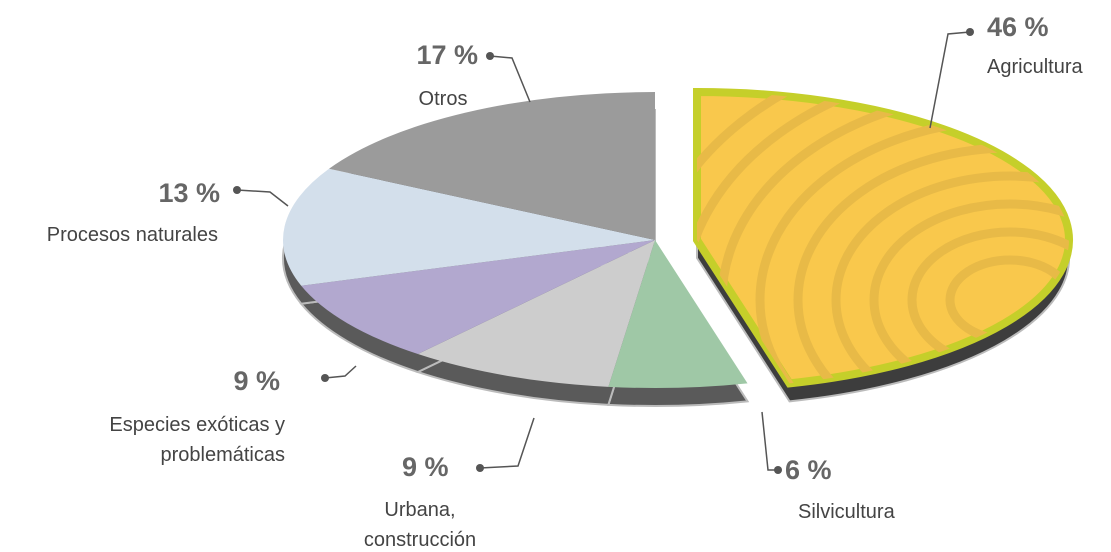  I want to click on category-label: Silvicultura, so click(846, 512).